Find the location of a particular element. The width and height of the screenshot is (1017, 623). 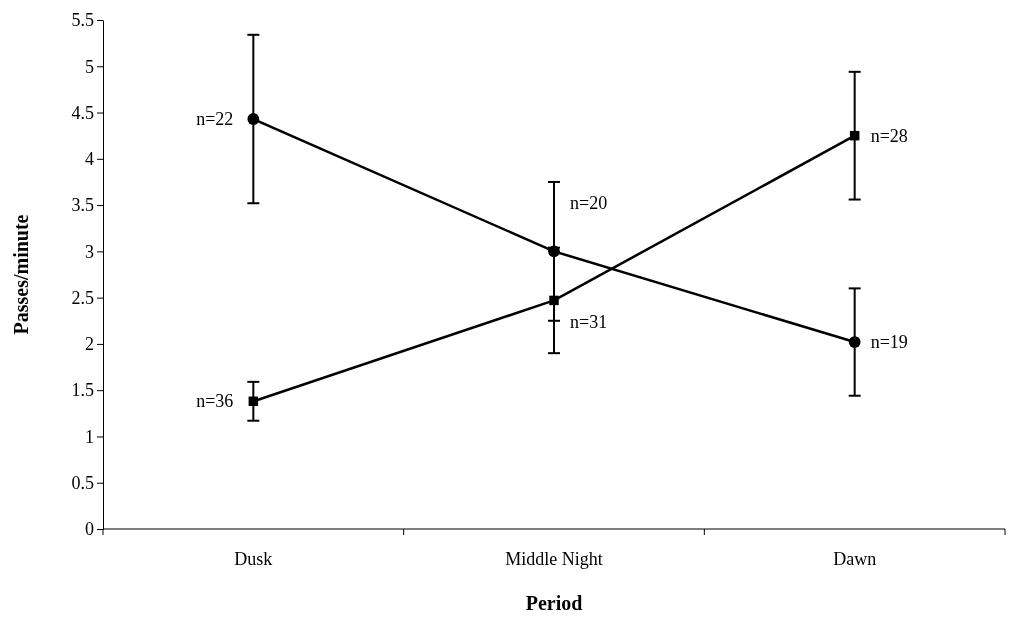

y-tick-label: 5 is located at coordinates (89, 66).